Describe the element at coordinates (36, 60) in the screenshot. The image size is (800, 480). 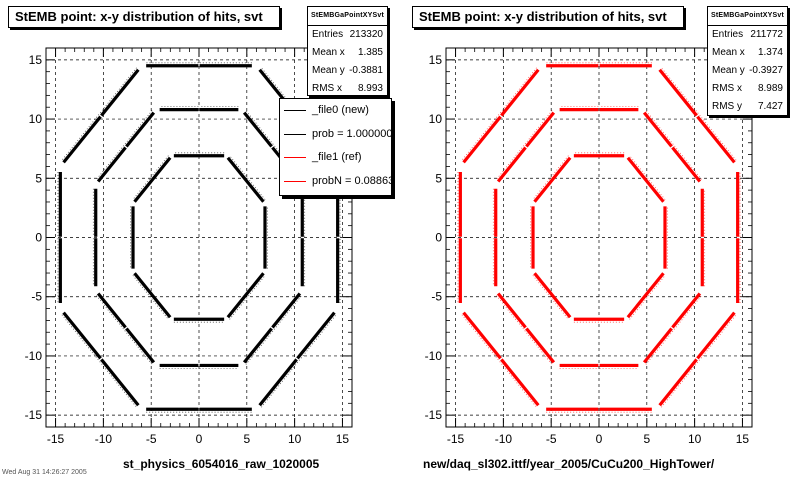
I see `left-y-tick-label: 15` at that location.